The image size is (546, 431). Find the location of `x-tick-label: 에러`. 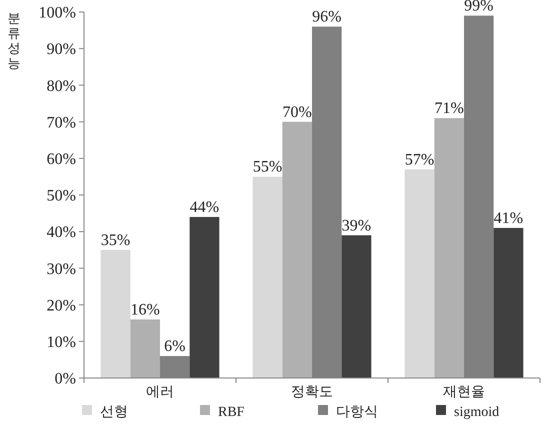

x-tick-label: 에러 is located at coordinates (160, 392).